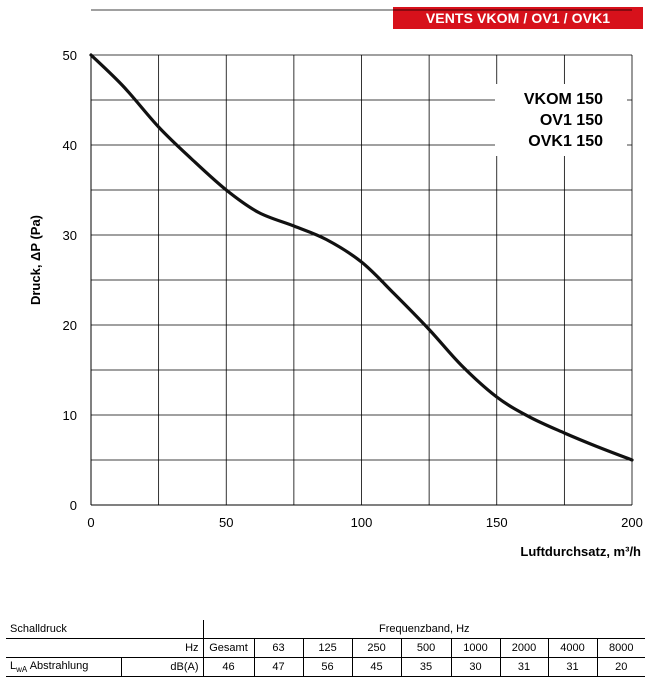 The image size is (656, 684). Describe the element at coordinates (475, 667) in the screenshot. I see `table-cell: 30` at that location.